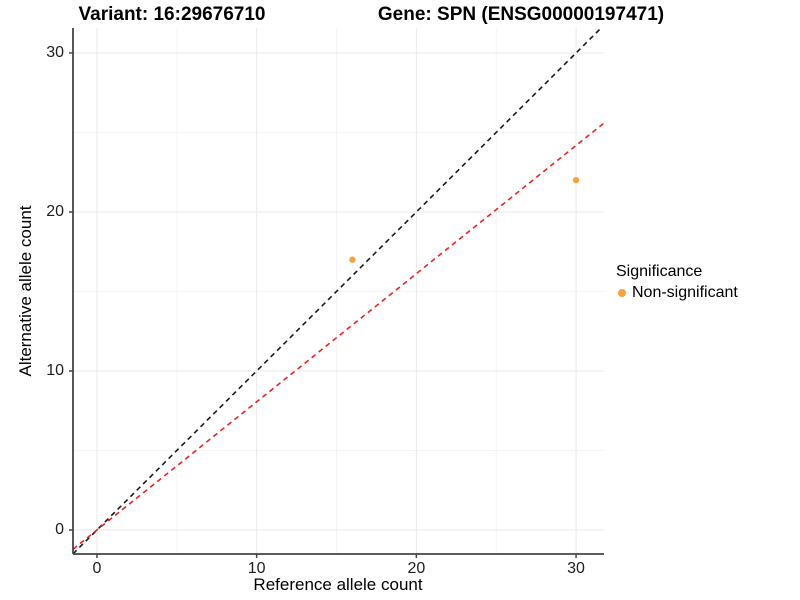 This screenshot has width=800, height=600. I want to click on y-tick-label: 30, so click(55, 52).